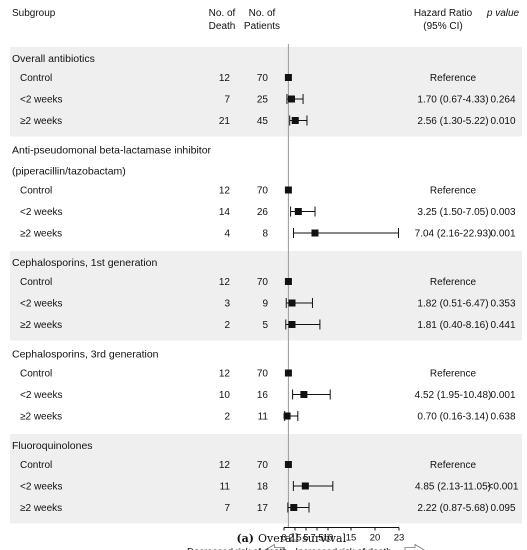 The width and height of the screenshot is (527, 550). Describe the element at coordinates (305, 538) in the screenshot. I see `x-tick-label: 5` at that location.